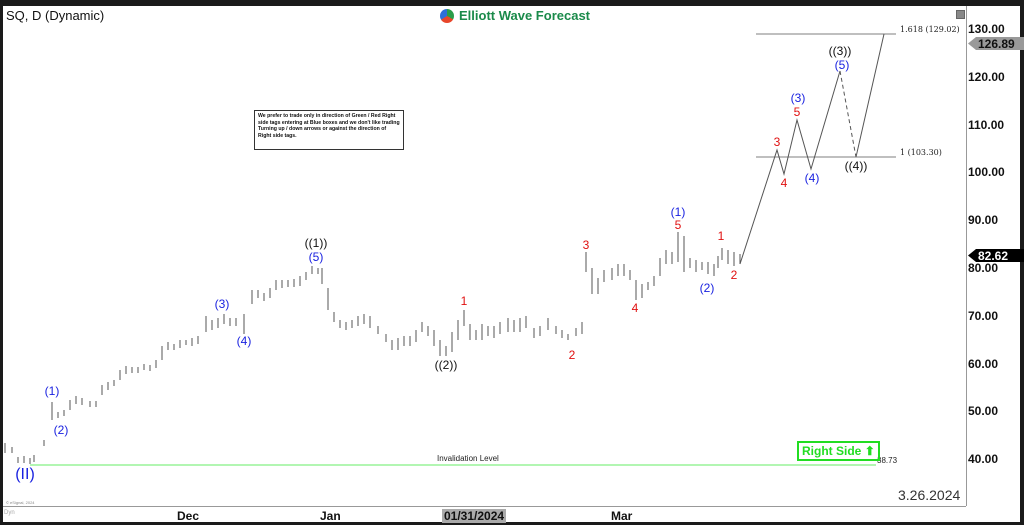 Image resolution: width=1024 pixels, height=525 pixels. I want to click on price-tick: 90.00, so click(983, 220).